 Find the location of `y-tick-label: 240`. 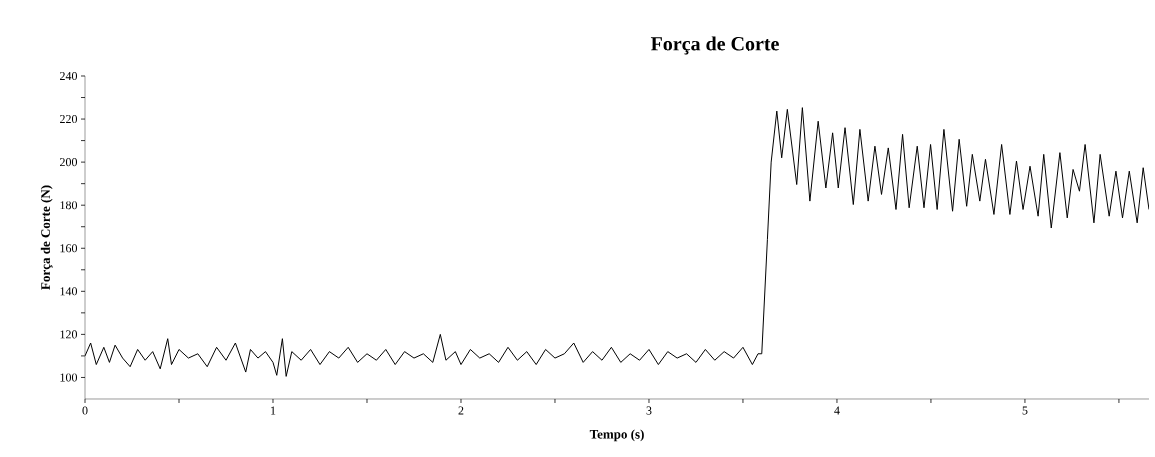

y-tick-label: 240 is located at coordinates (69, 76).